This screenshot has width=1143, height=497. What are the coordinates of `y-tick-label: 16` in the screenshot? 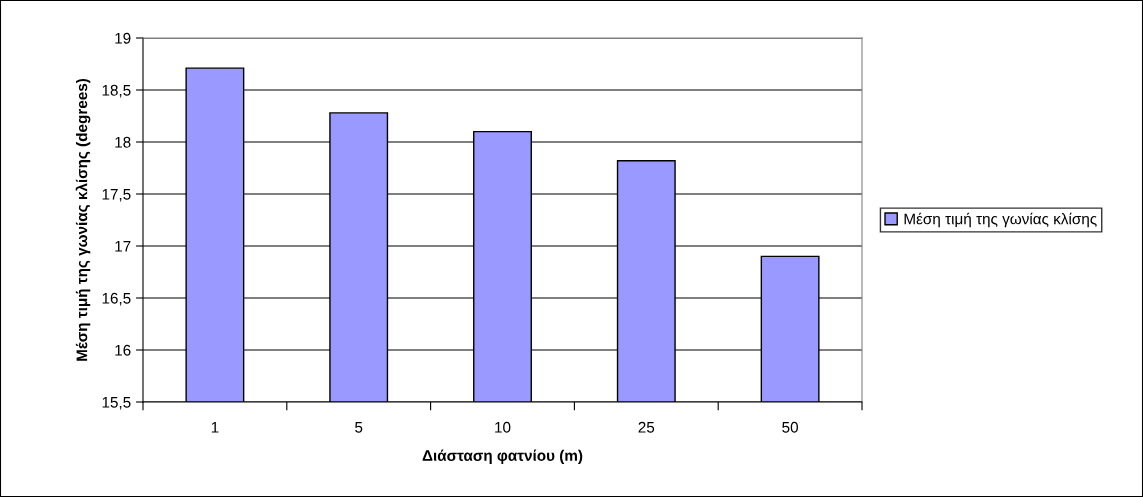 It's located at (123, 350).